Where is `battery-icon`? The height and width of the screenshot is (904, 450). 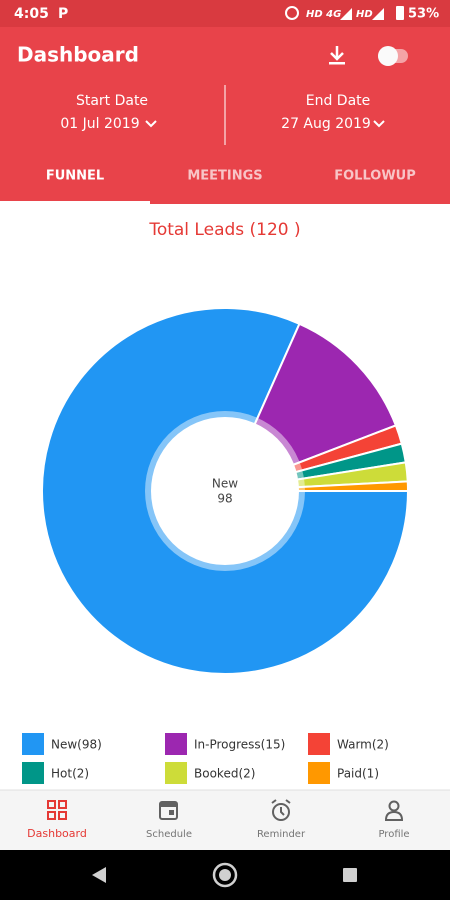 battery-icon is located at coordinates (400, 13).